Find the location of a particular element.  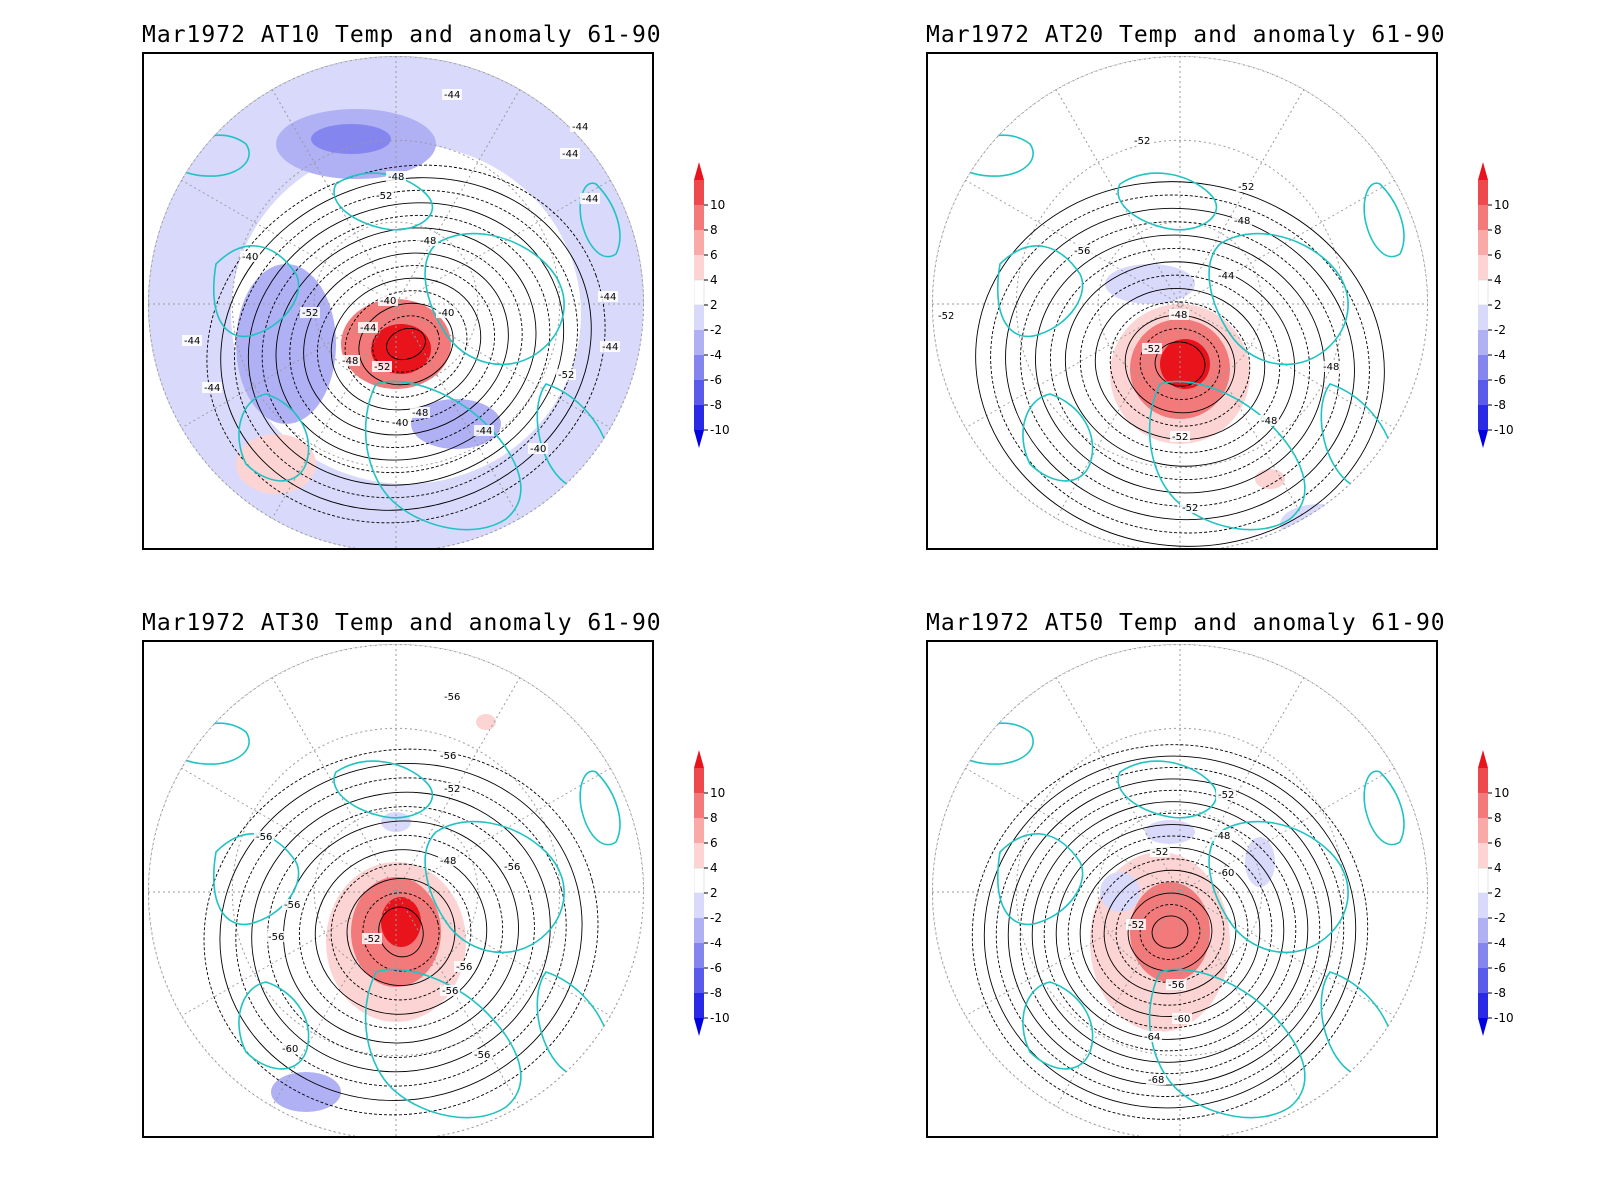

polar-stereographic-map: -56 -56 -52 -56 -48 -56 -56 -56 -52 -56 -56 -60 -56 is located at coordinates (396, 890).